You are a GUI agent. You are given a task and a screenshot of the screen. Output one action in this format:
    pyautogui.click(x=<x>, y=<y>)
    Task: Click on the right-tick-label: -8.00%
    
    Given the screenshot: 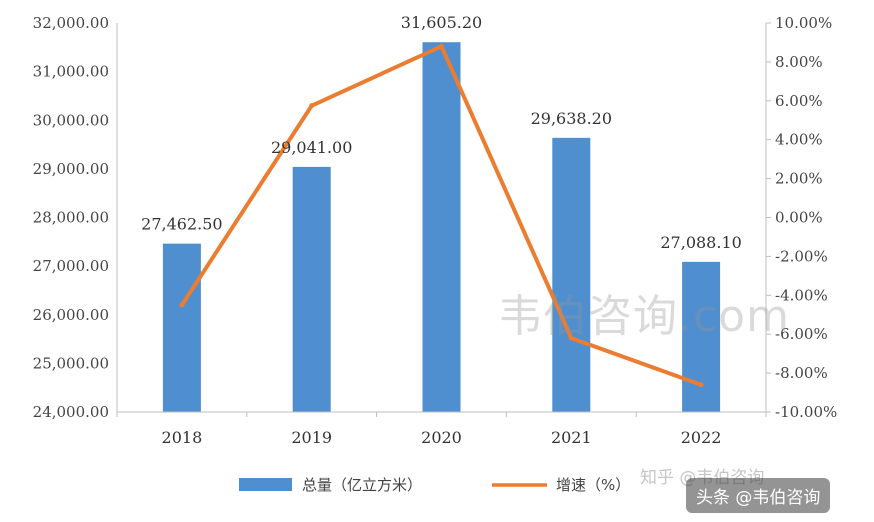 What is the action you would take?
    pyautogui.click(x=801, y=373)
    